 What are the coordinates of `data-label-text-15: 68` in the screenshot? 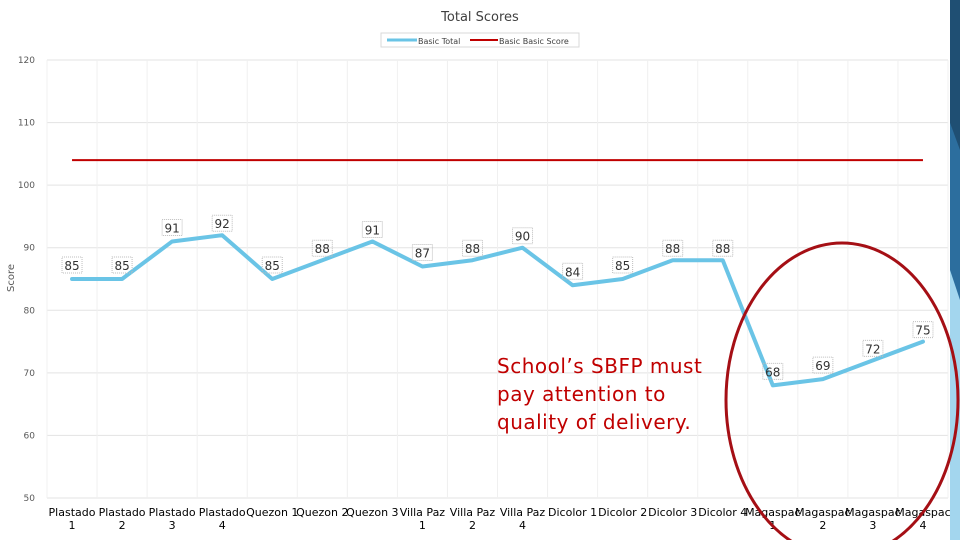 It's located at (772, 372).